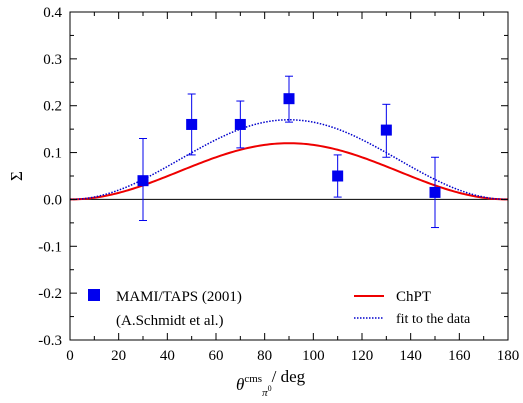 This screenshot has height=403, width=523. I want to click on legend-label-fit: fit to the data, so click(433, 319).